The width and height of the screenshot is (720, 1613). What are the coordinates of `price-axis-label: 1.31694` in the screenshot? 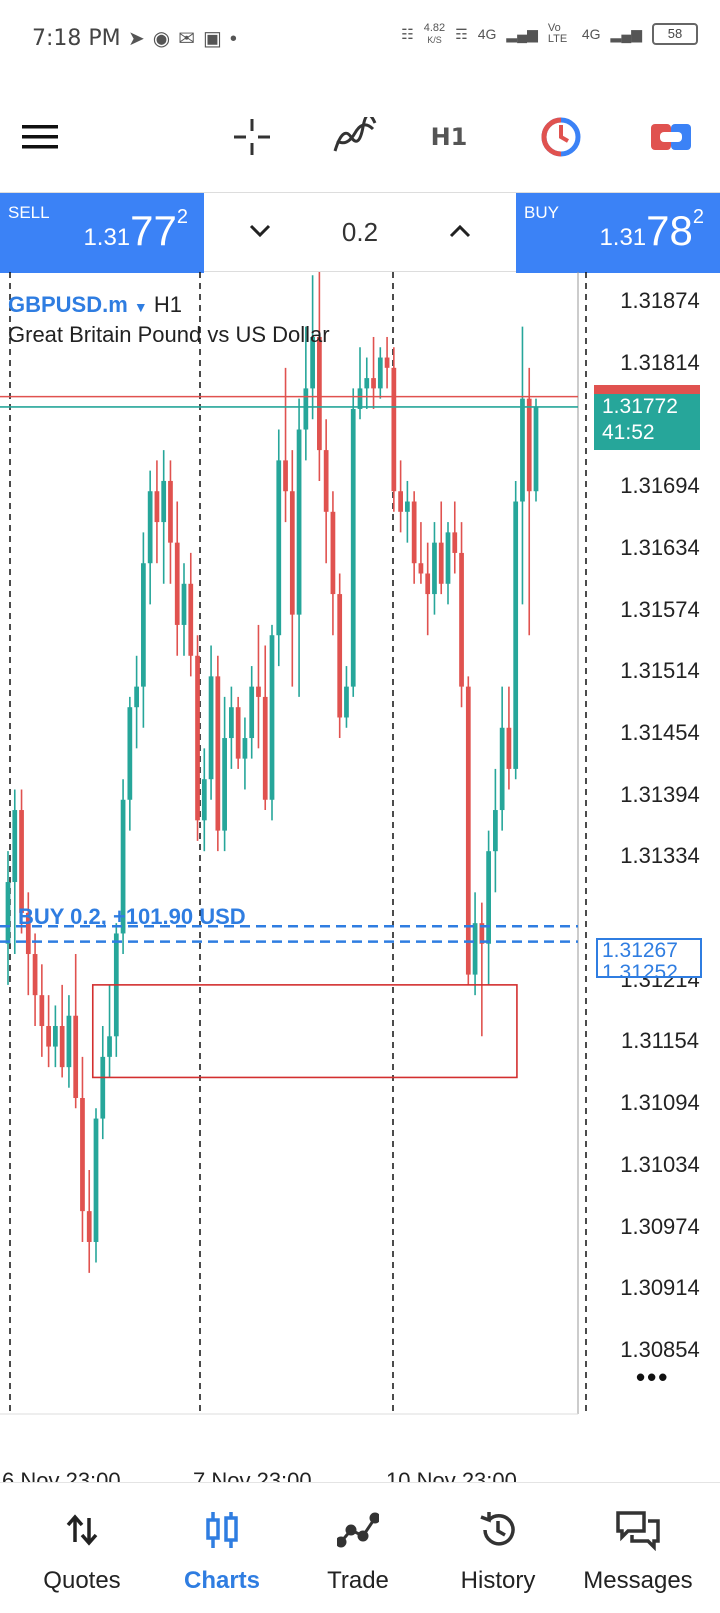 It's located at (660, 486).